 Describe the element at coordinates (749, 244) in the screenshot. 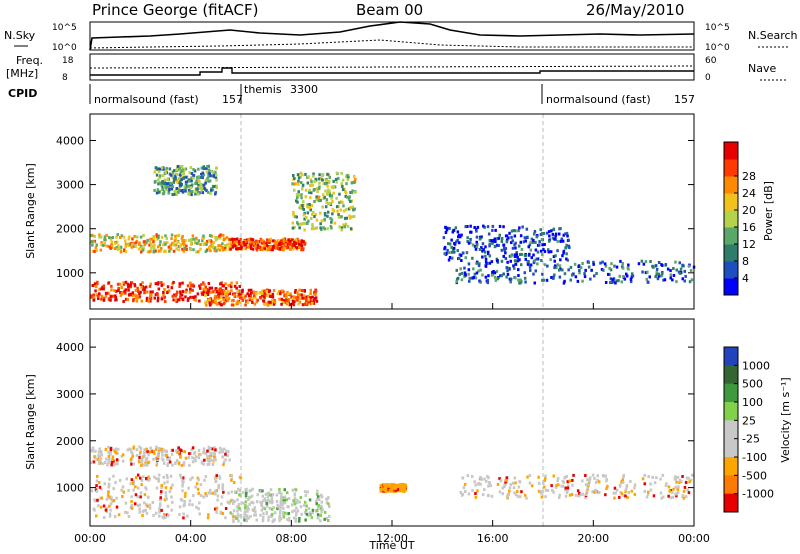

I see `colorbar-tick-label: 12` at that location.